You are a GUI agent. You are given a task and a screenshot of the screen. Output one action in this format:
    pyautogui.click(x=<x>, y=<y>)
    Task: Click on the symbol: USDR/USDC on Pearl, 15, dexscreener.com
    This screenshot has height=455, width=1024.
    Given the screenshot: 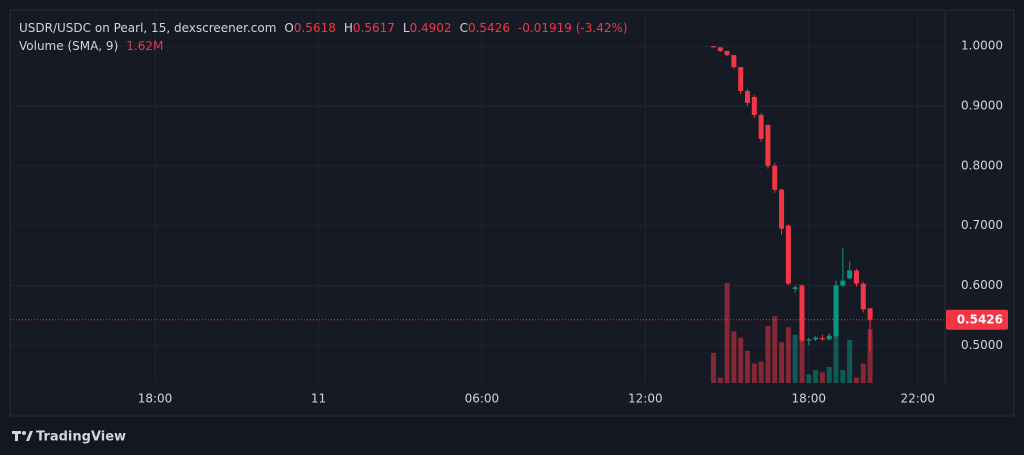 What is the action you would take?
    pyautogui.click(x=147, y=28)
    